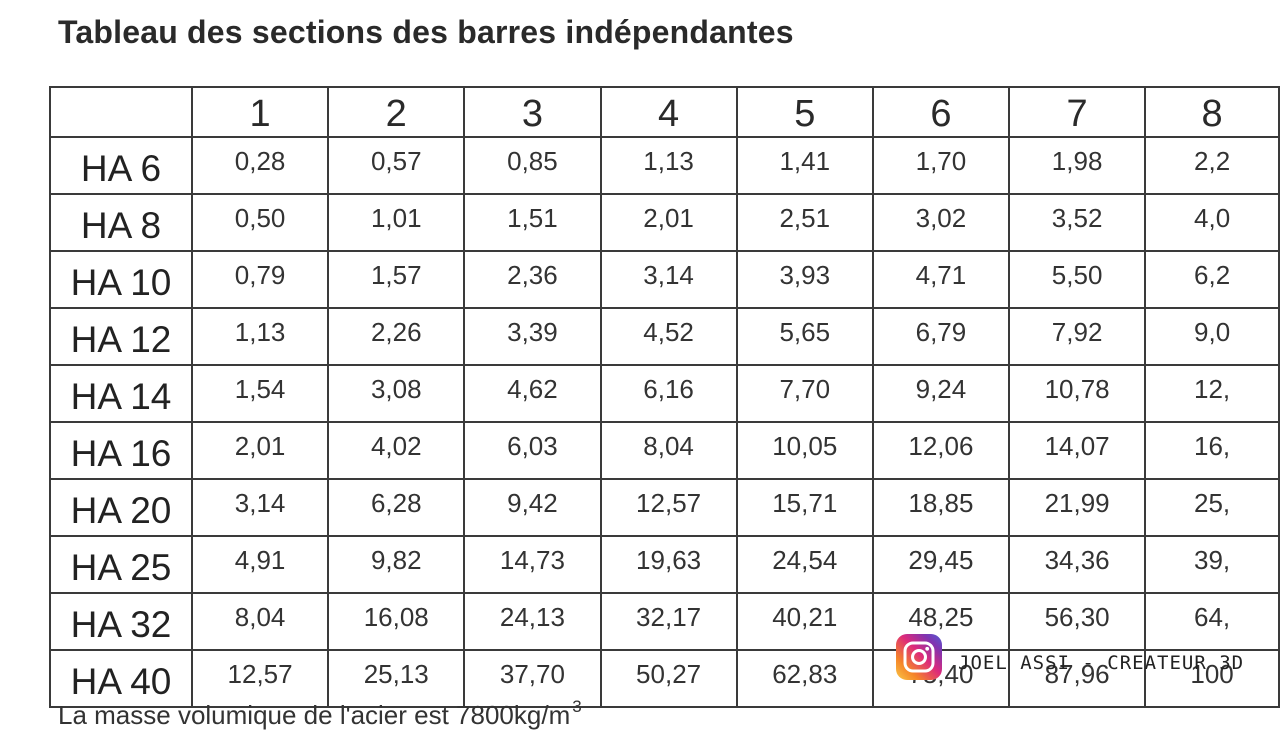 The height and width of the screenshot is (731, 1280). Describe the element at coordinates (668, 393) in the screenshot. I see `table-cell: 6,16` at that location.